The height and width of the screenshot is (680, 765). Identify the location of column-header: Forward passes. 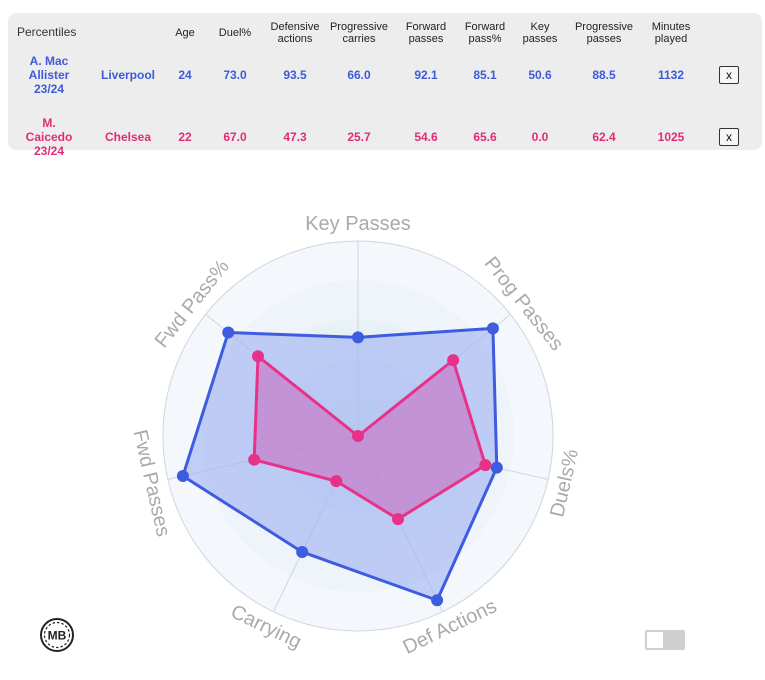
(426, 33).